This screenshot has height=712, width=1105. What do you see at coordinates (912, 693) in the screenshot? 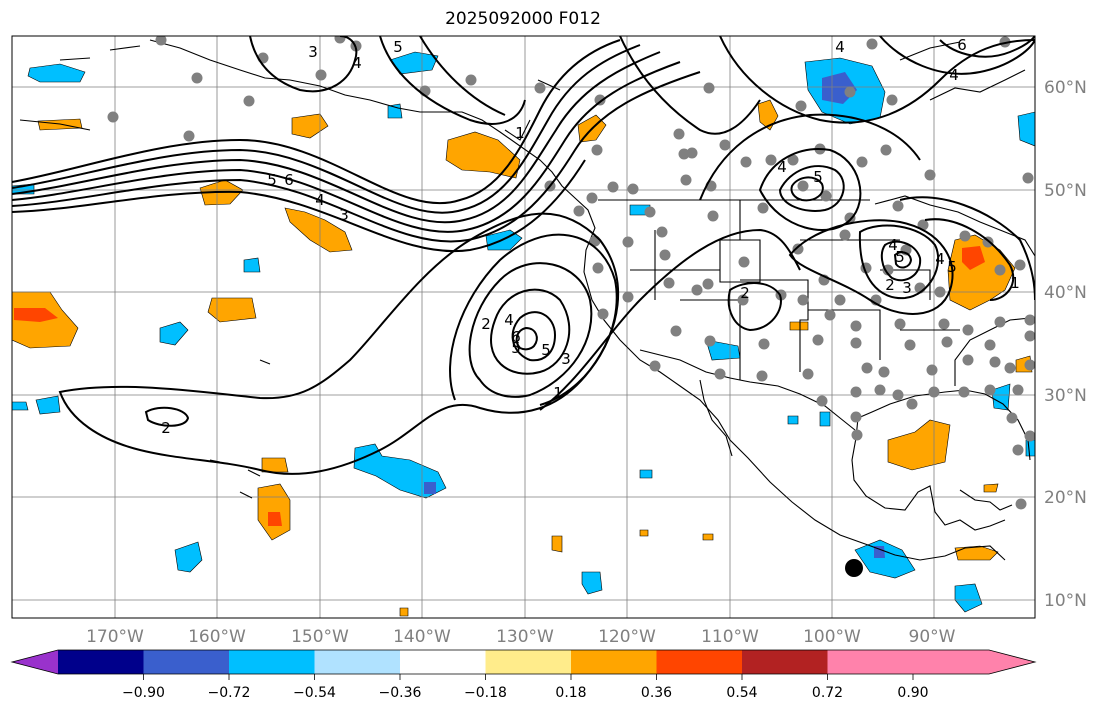
I see `colorbar-tick-label: 0.90` at bounding box center [912, 693].